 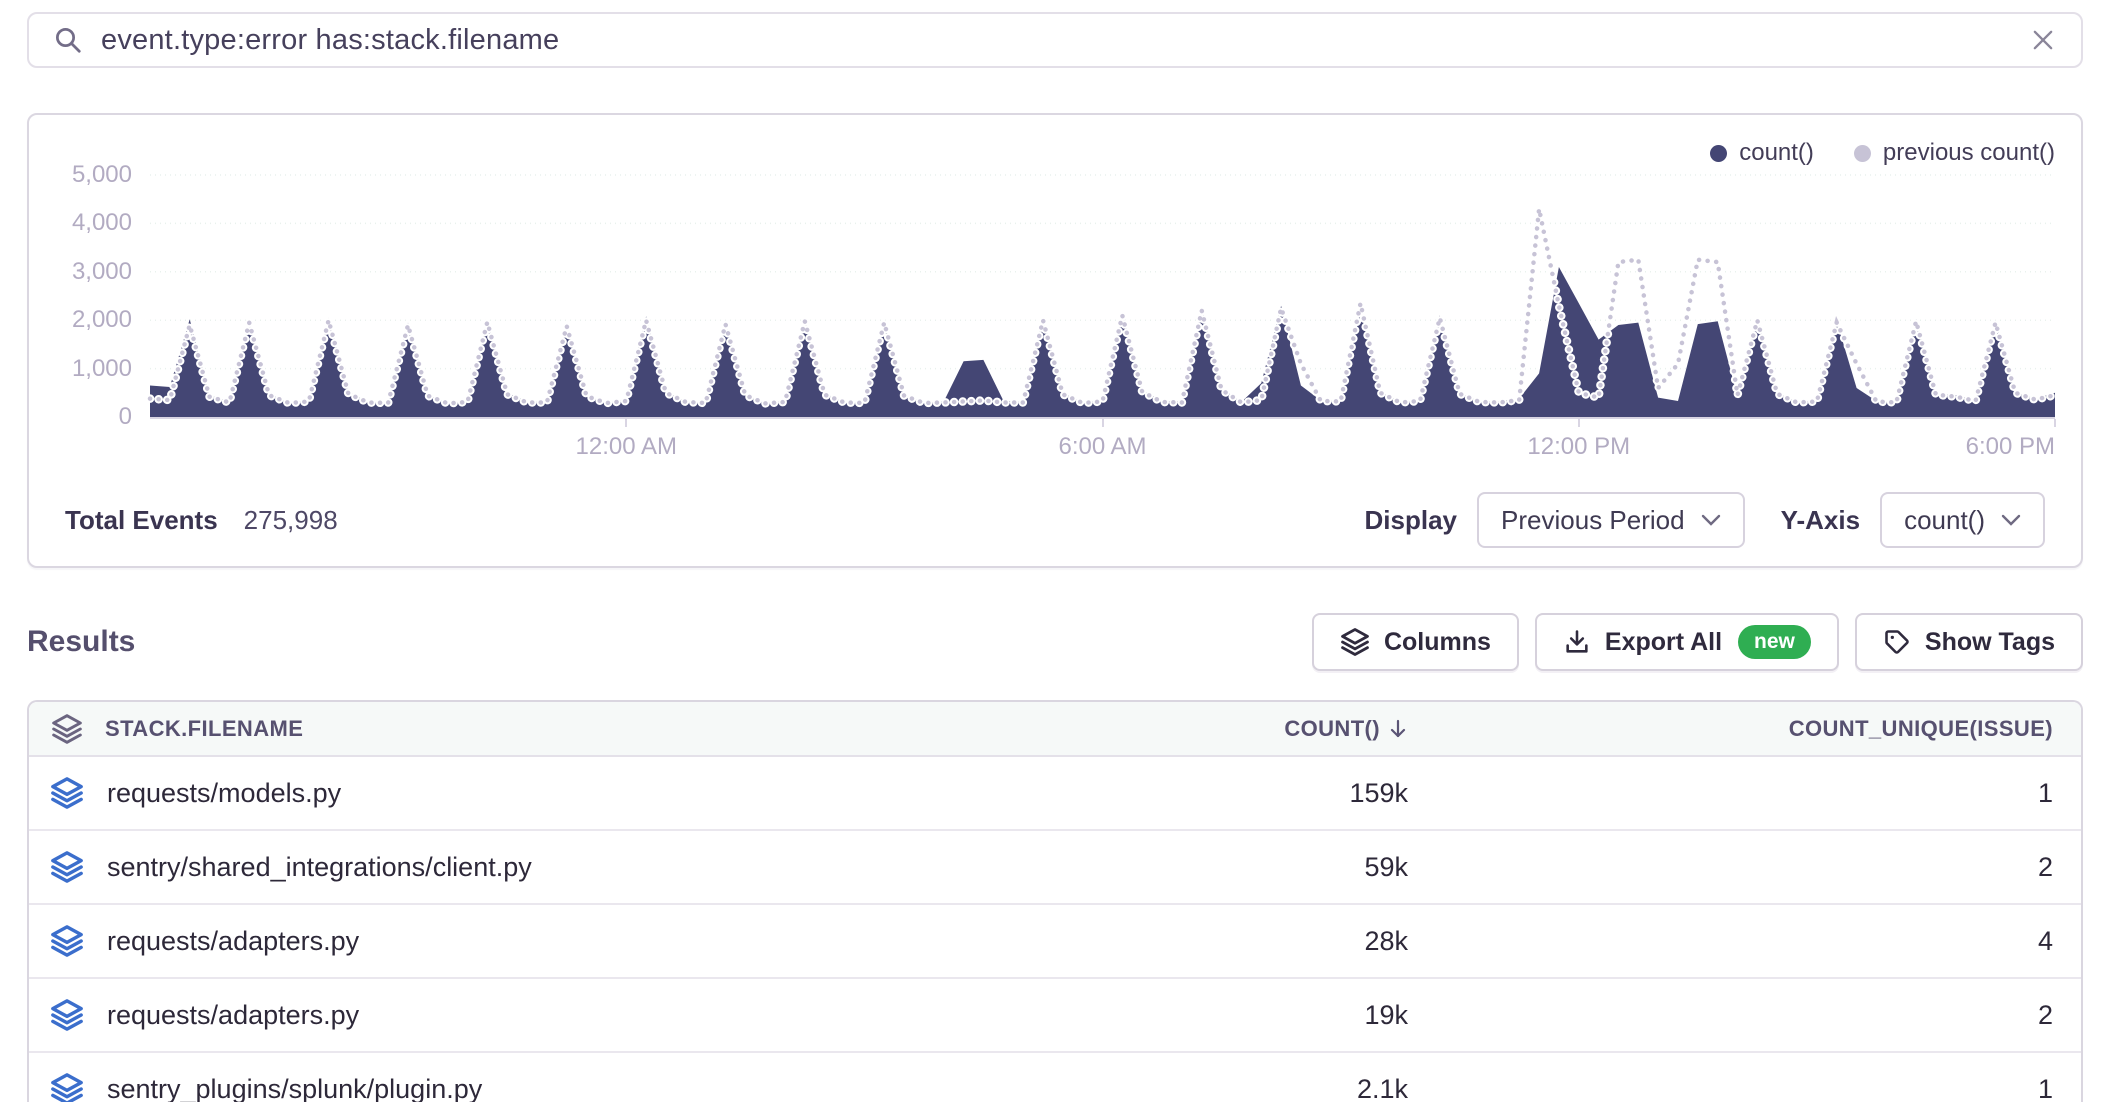 I want to click on export-all-button: Export All new, so click(x=1686, y=642).